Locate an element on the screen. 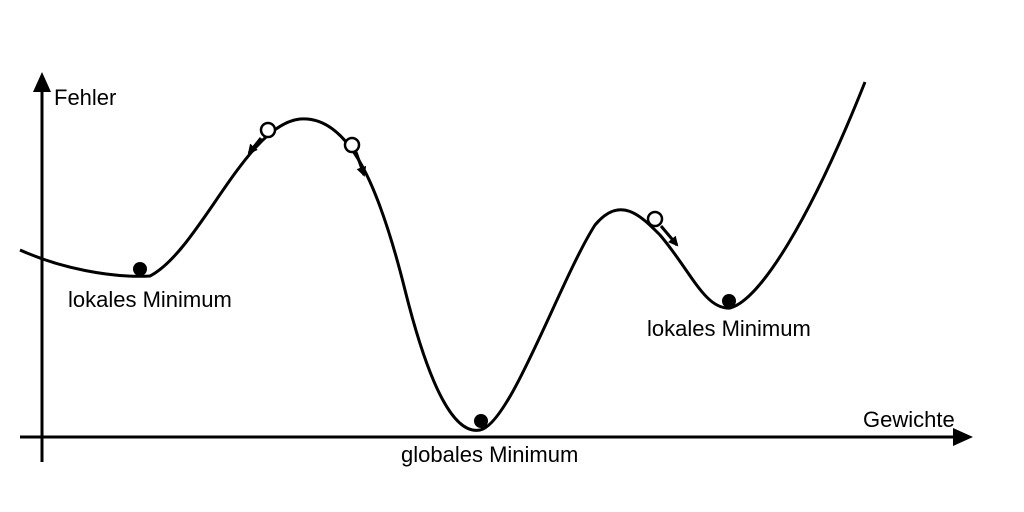 The image size is (1024, 512). ball-left-peak-right is located at coordinates (355, 156).